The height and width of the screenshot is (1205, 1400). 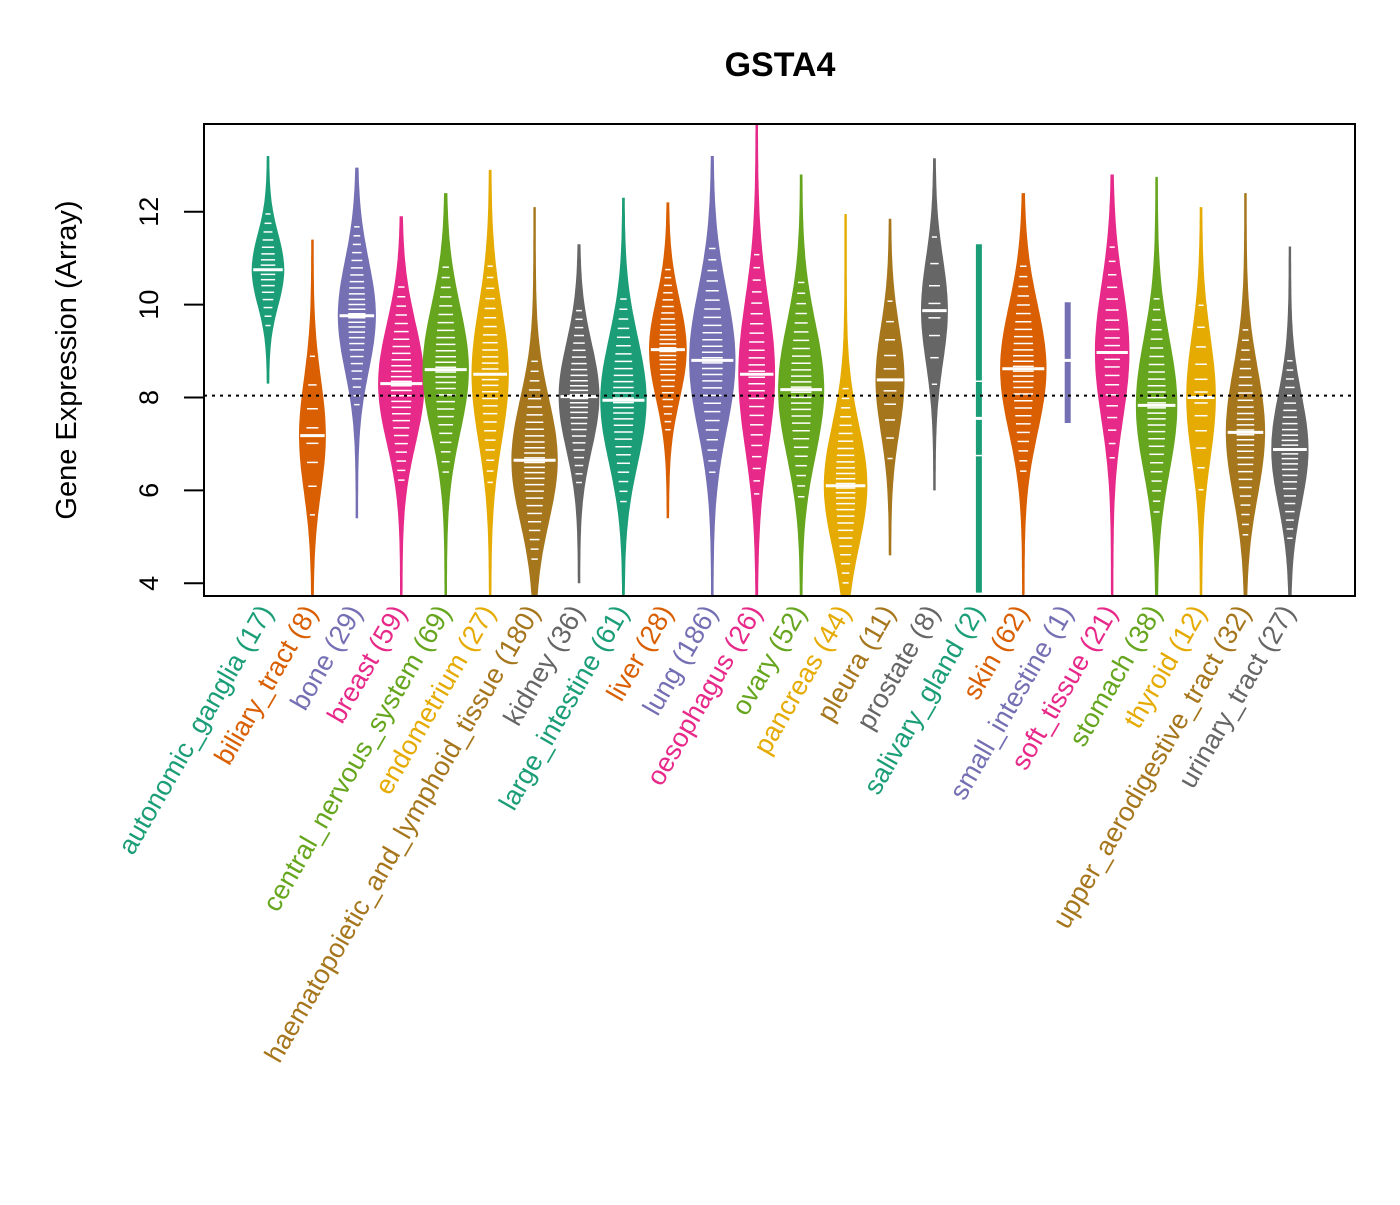 I want to click on y-tick-label: 12, so click(x=149, y=212).